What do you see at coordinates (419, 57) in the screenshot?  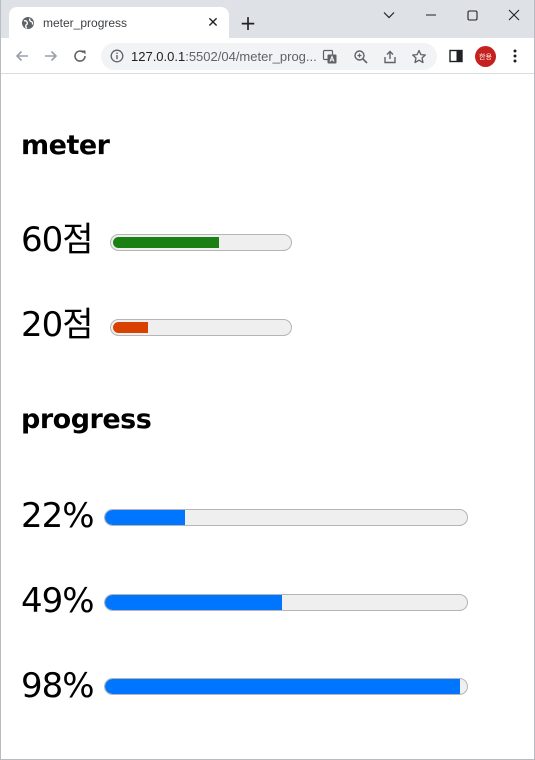 I see `bookmark-star-icon` at bounding box center [419, 57].